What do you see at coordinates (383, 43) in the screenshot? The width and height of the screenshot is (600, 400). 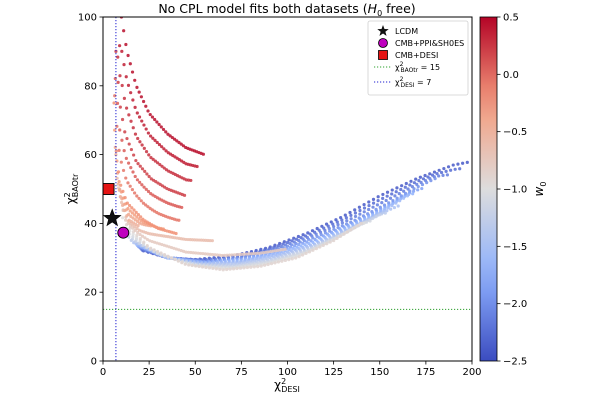 I see `legend-circle-icon` at bounding box center [383, 43].